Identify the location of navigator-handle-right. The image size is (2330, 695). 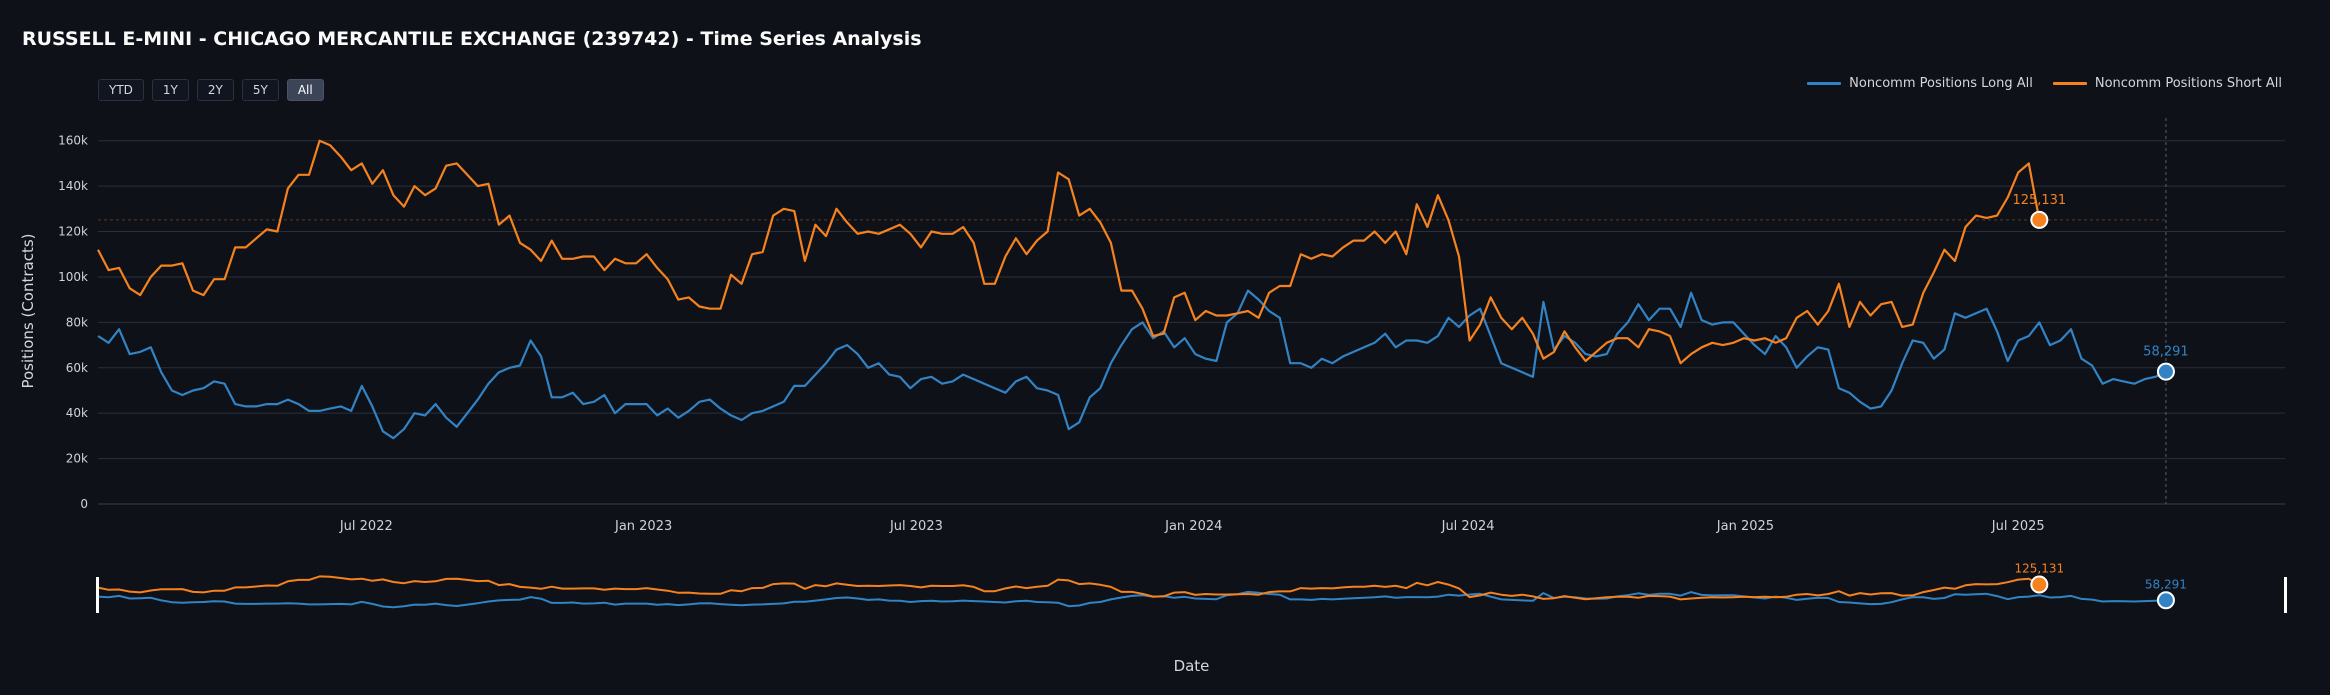
(2285, 595).